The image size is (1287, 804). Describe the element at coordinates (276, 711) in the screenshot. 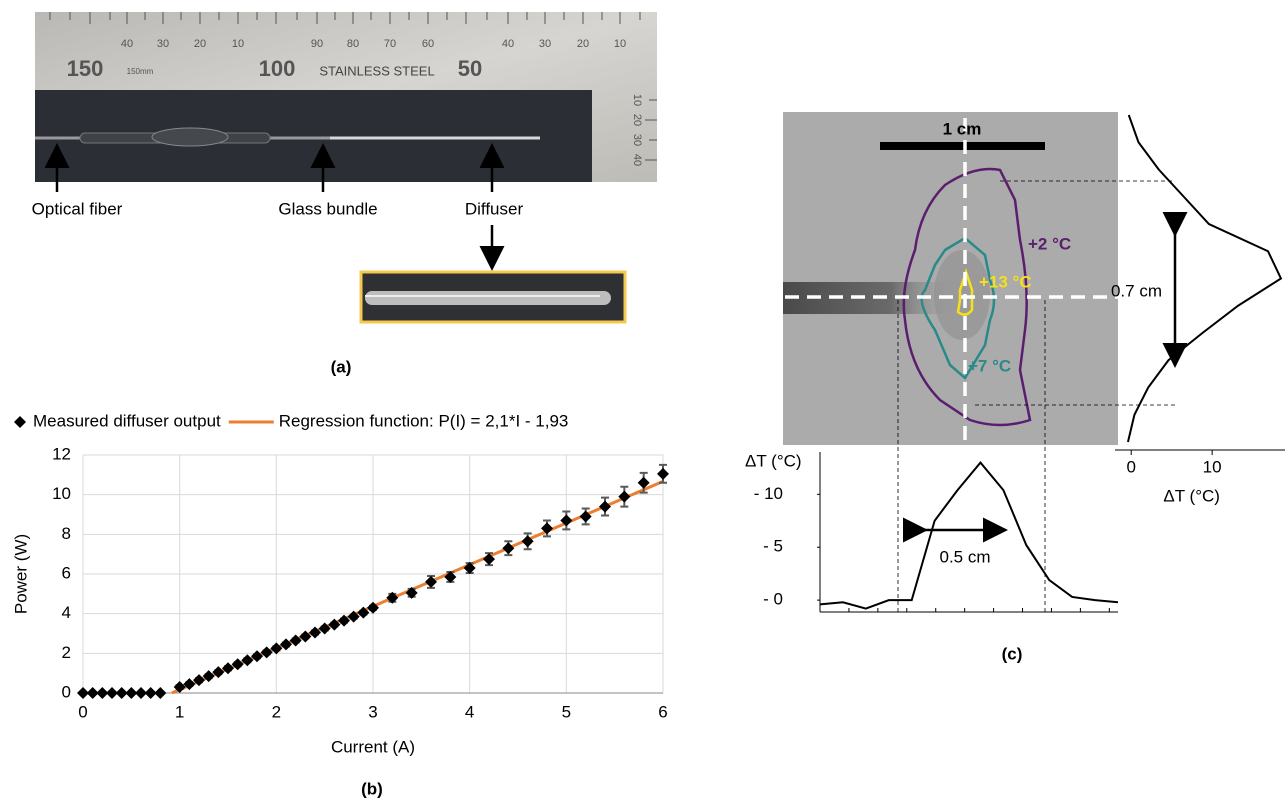

I see `x-tick-label: 2` at that location.